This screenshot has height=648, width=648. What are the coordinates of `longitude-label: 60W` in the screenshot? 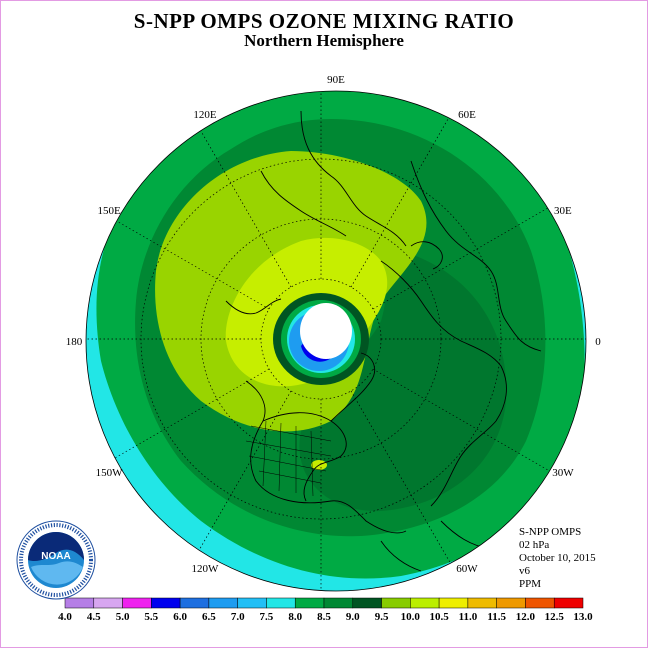 It's located at (467, 569).